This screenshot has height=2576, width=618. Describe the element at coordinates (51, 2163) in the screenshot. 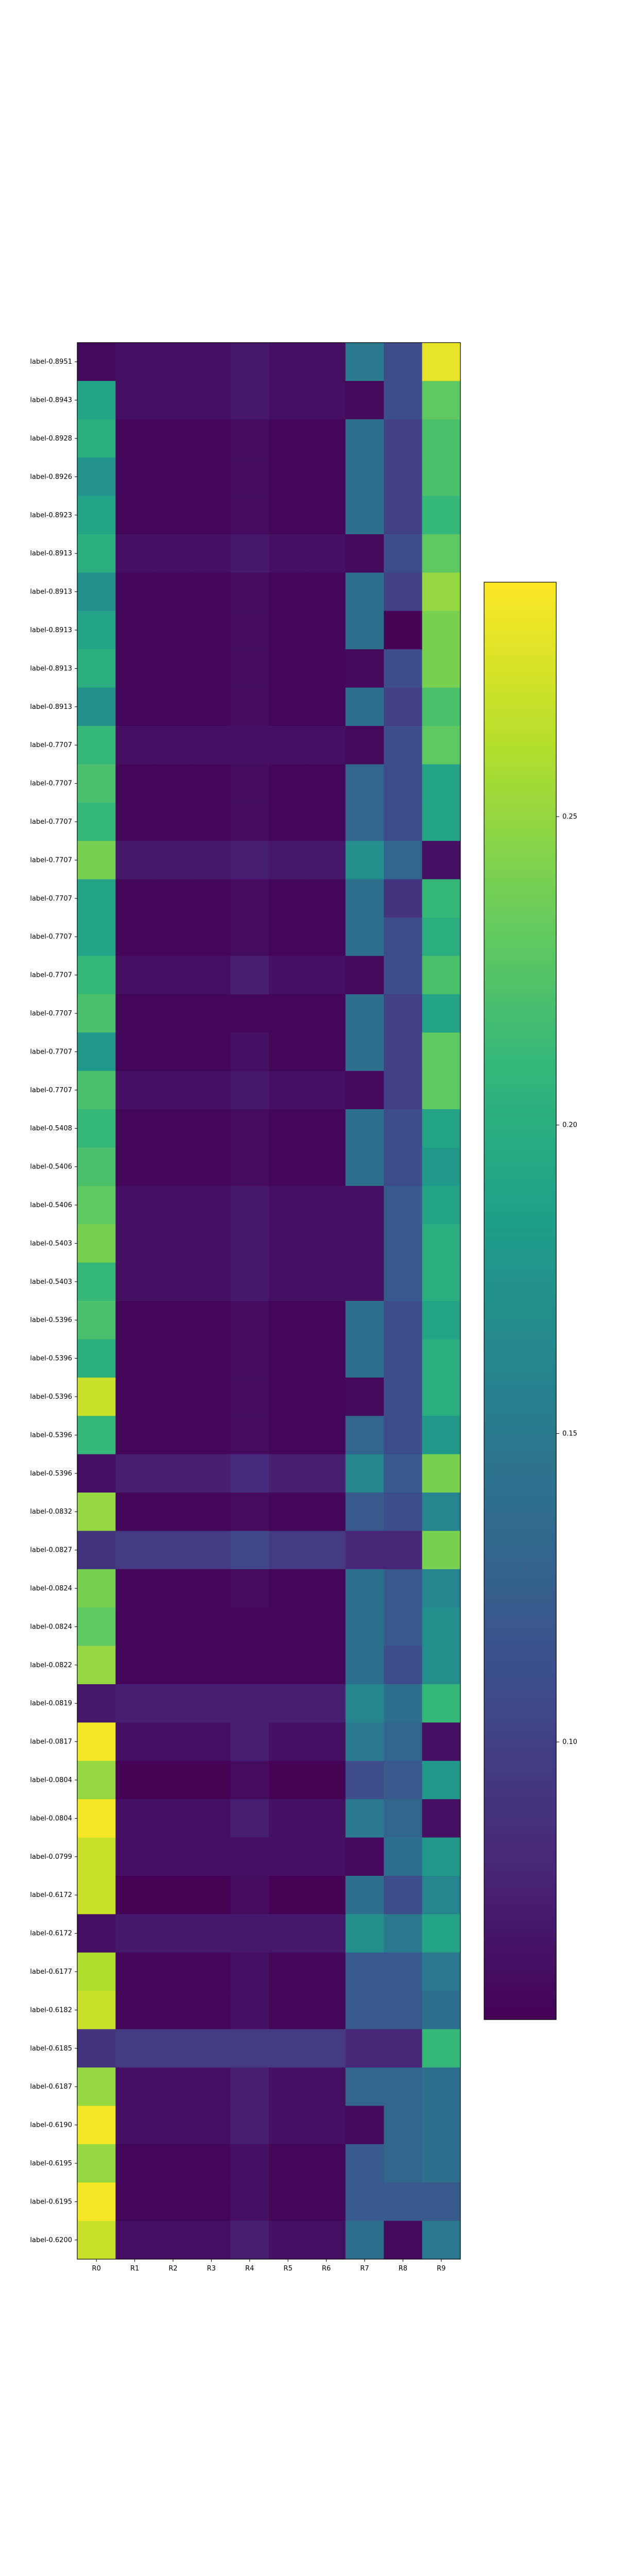

I see `y-tick-label: label-0.6195` at that location.